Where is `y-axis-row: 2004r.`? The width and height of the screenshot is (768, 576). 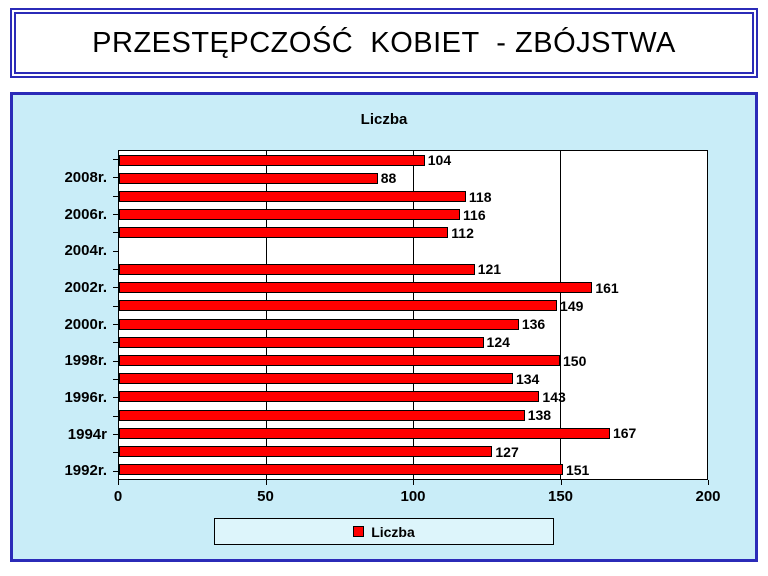
y-axis-row: 2004r. is located at coordinates (65, 251).